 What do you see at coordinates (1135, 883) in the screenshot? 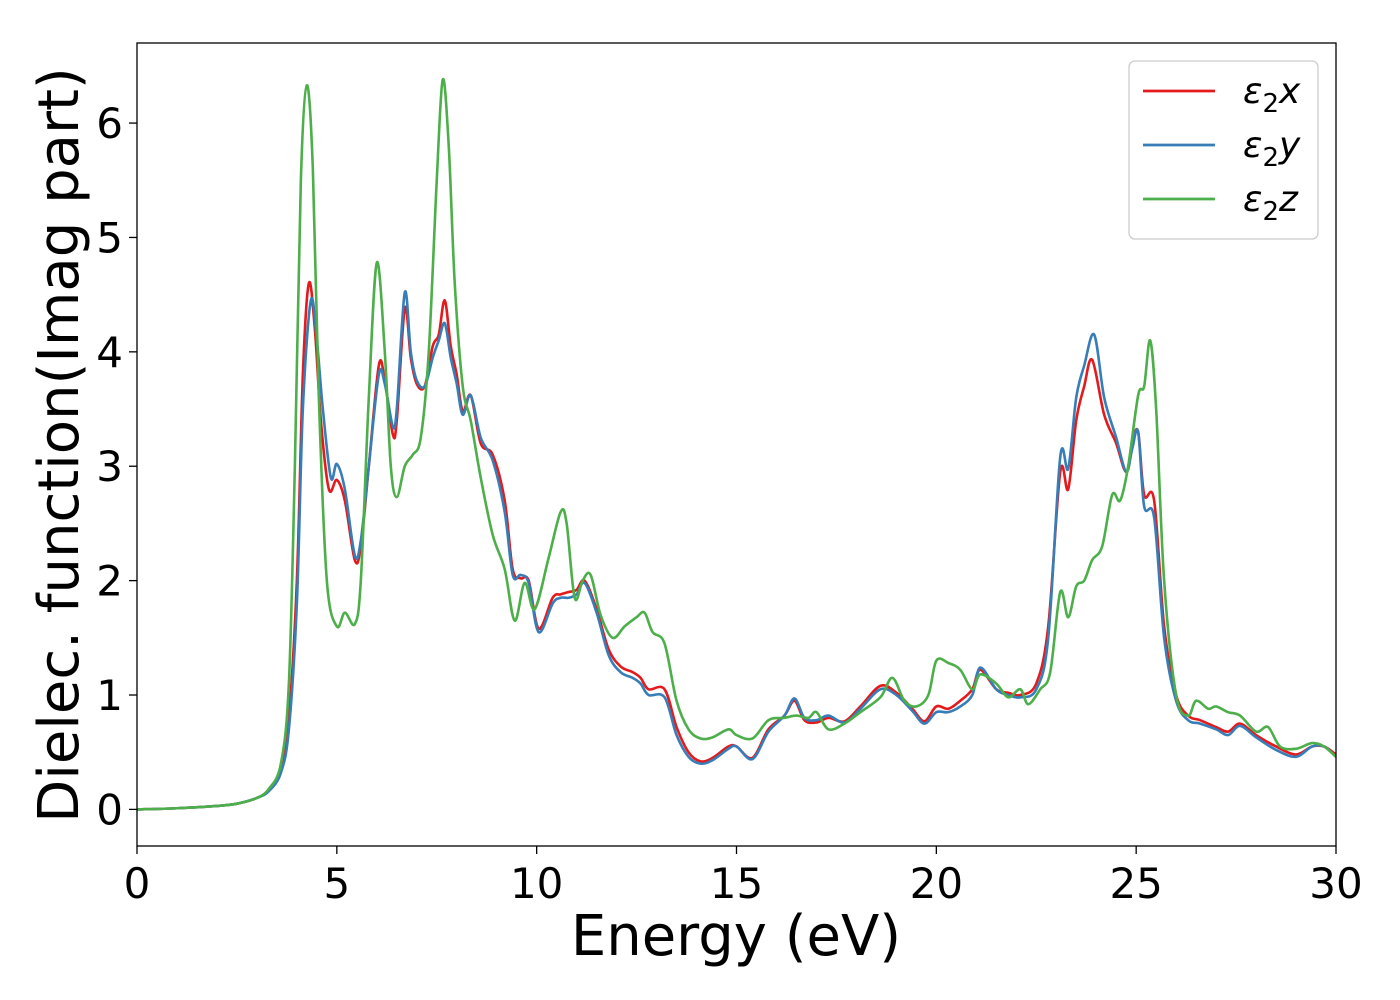
I see `x-tick-label: 25` at bounding box center [1135, 883].